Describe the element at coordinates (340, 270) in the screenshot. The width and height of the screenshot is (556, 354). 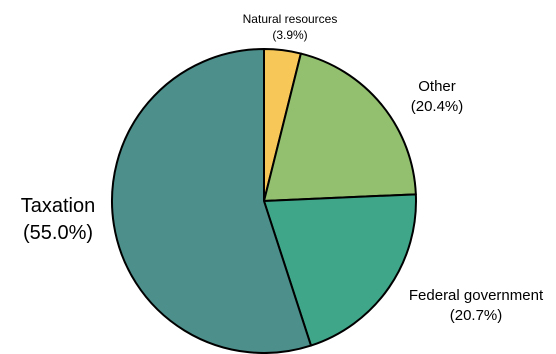
I see `pie-slice-federal-government` at that location.